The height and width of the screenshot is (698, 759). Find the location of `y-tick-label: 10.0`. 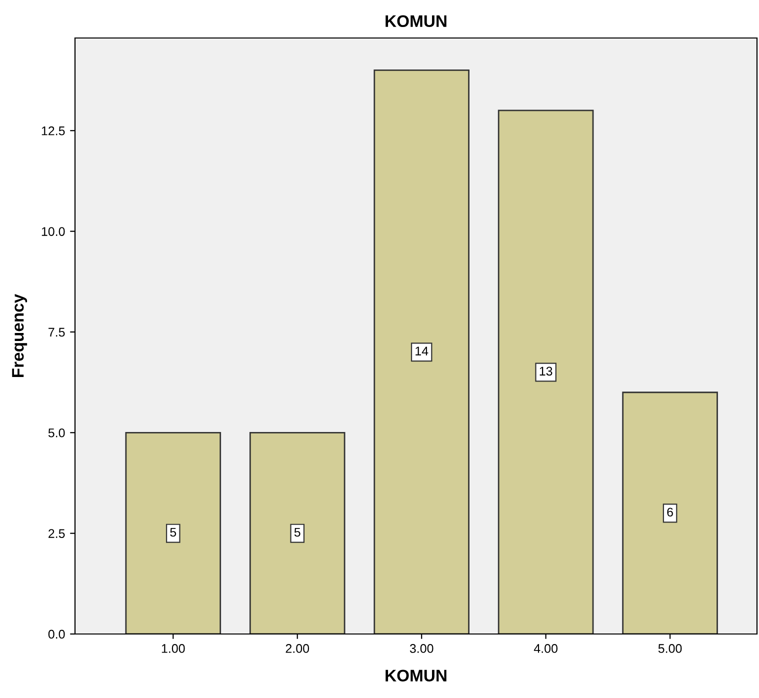

y-tick-label: 10.0 is located at coordinates (53, 231).